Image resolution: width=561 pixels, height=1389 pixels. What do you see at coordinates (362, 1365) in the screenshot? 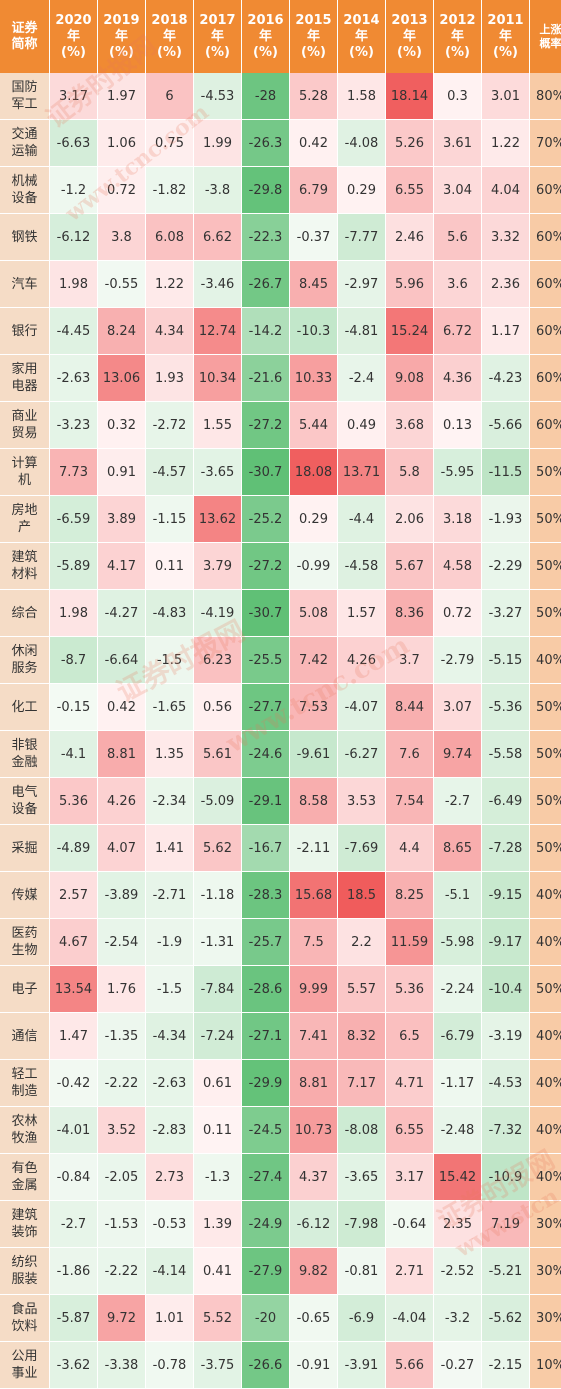
I see `return-value: -3.91` at bounding box center [362, 1365].